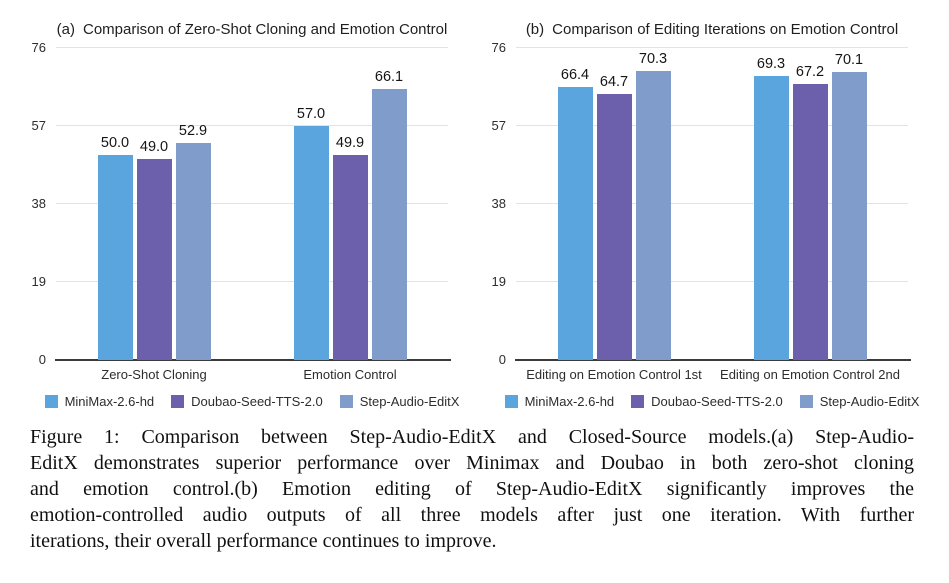  Describe the element at coordinates (575, 75) in the screenshot. I see `bar-value-label: 66.4` at that location.